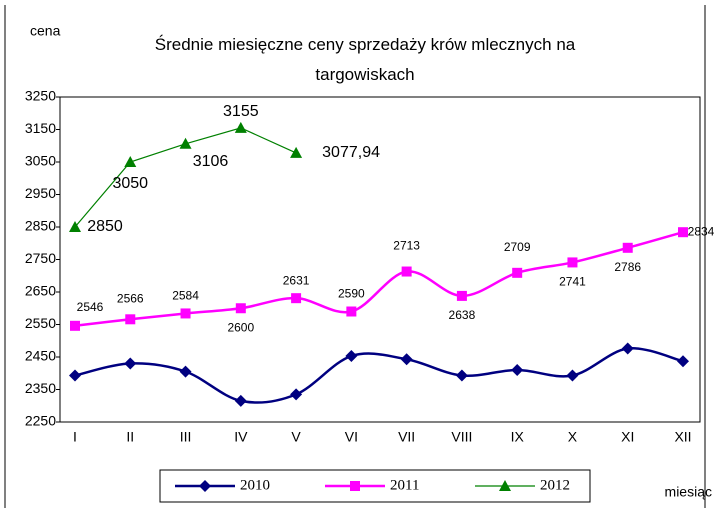 Image resolution: width=715 pixels, height=510 pixels. Describe the element at coordinates (572, 282) in the screenshot. I see `data-label: 2741` at that location.